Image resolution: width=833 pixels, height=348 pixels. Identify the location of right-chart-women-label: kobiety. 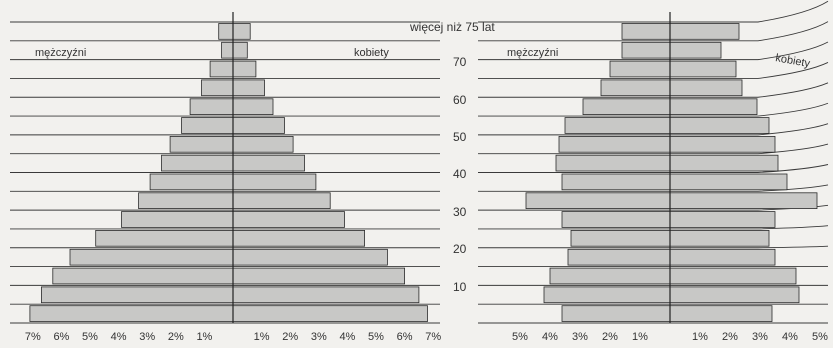
(792, 61).